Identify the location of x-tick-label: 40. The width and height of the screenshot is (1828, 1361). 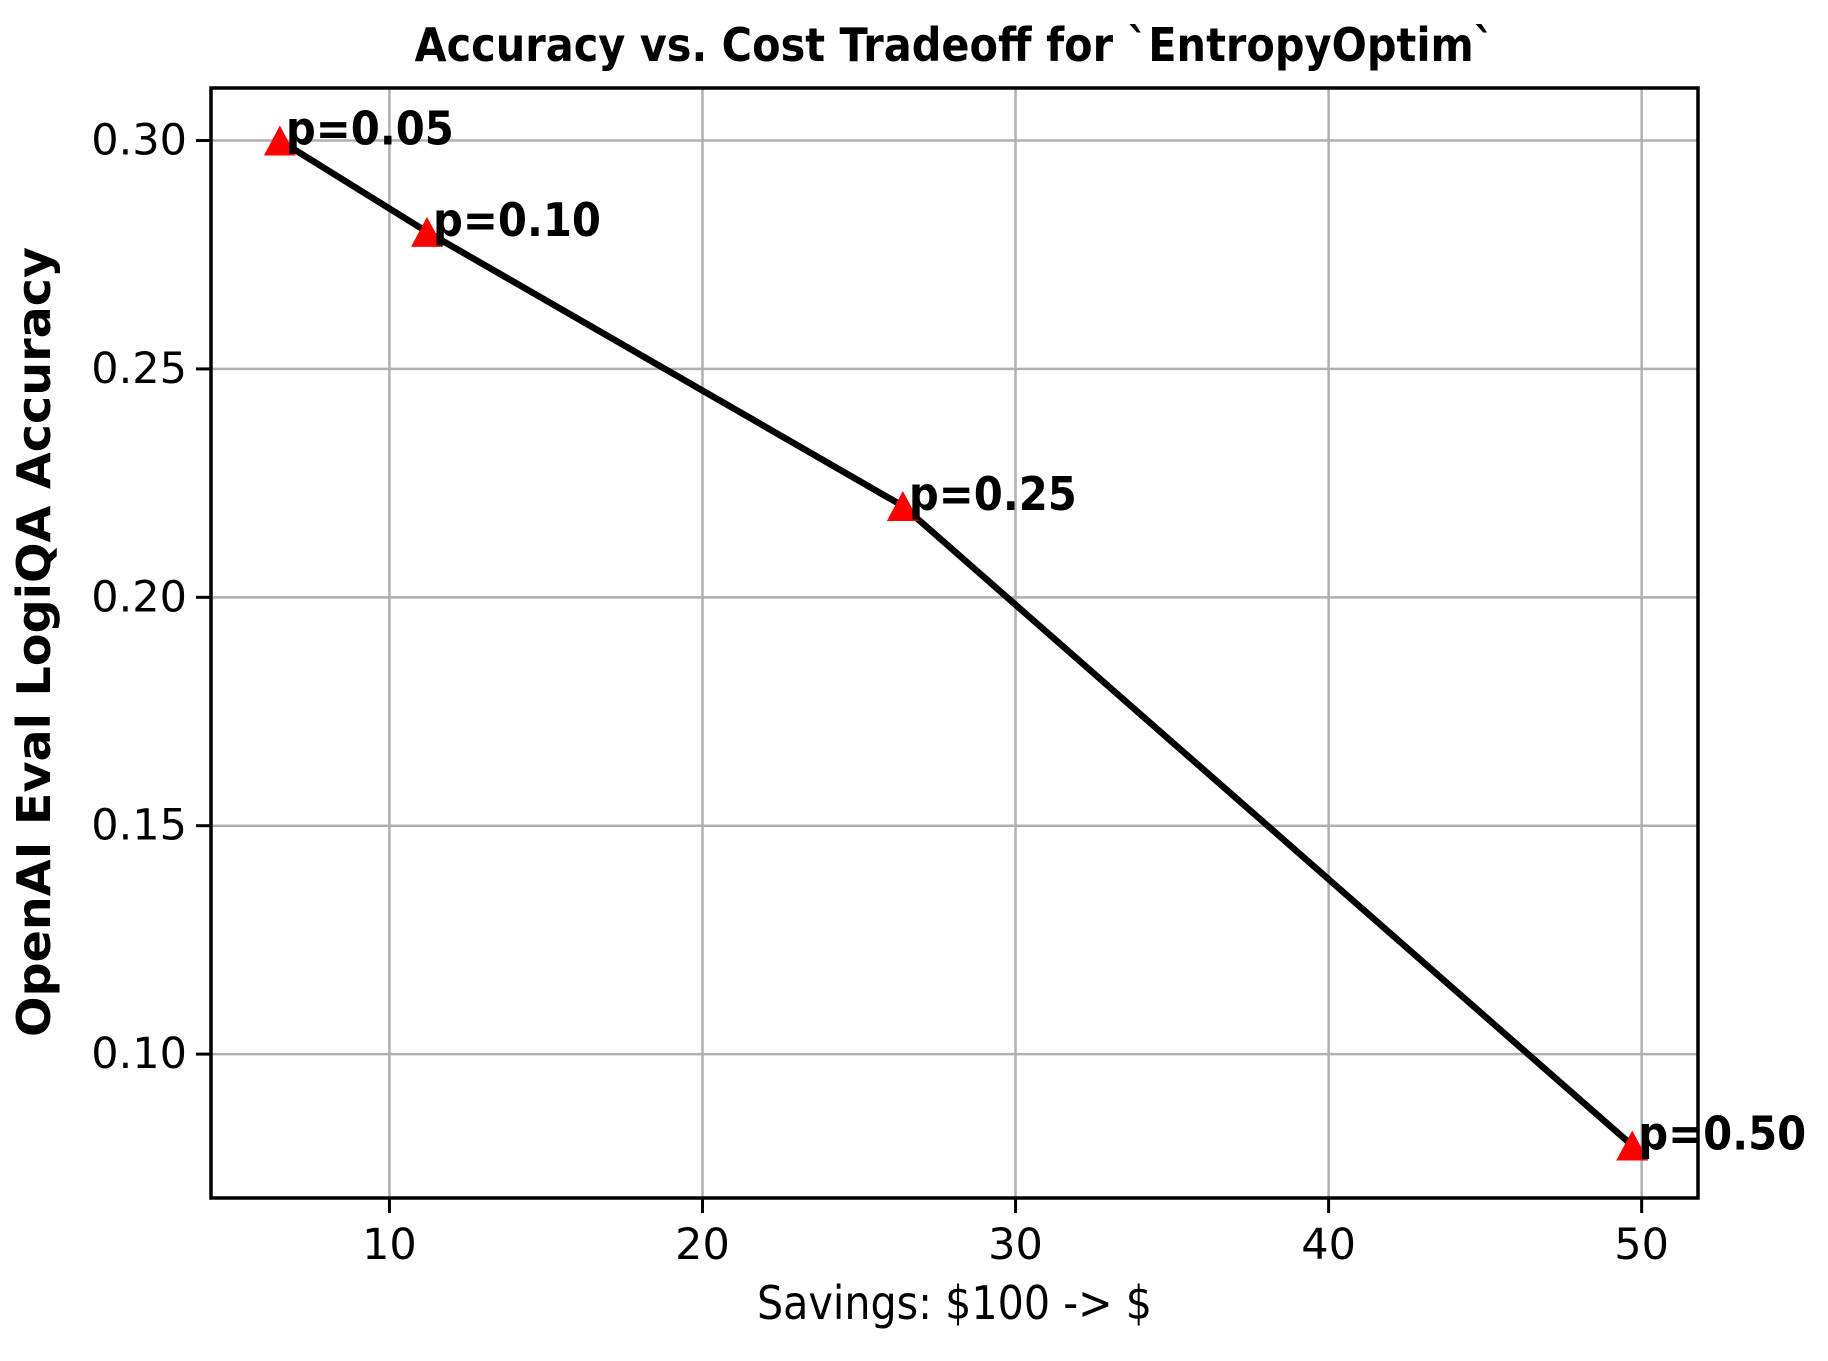
(1328, 1245).